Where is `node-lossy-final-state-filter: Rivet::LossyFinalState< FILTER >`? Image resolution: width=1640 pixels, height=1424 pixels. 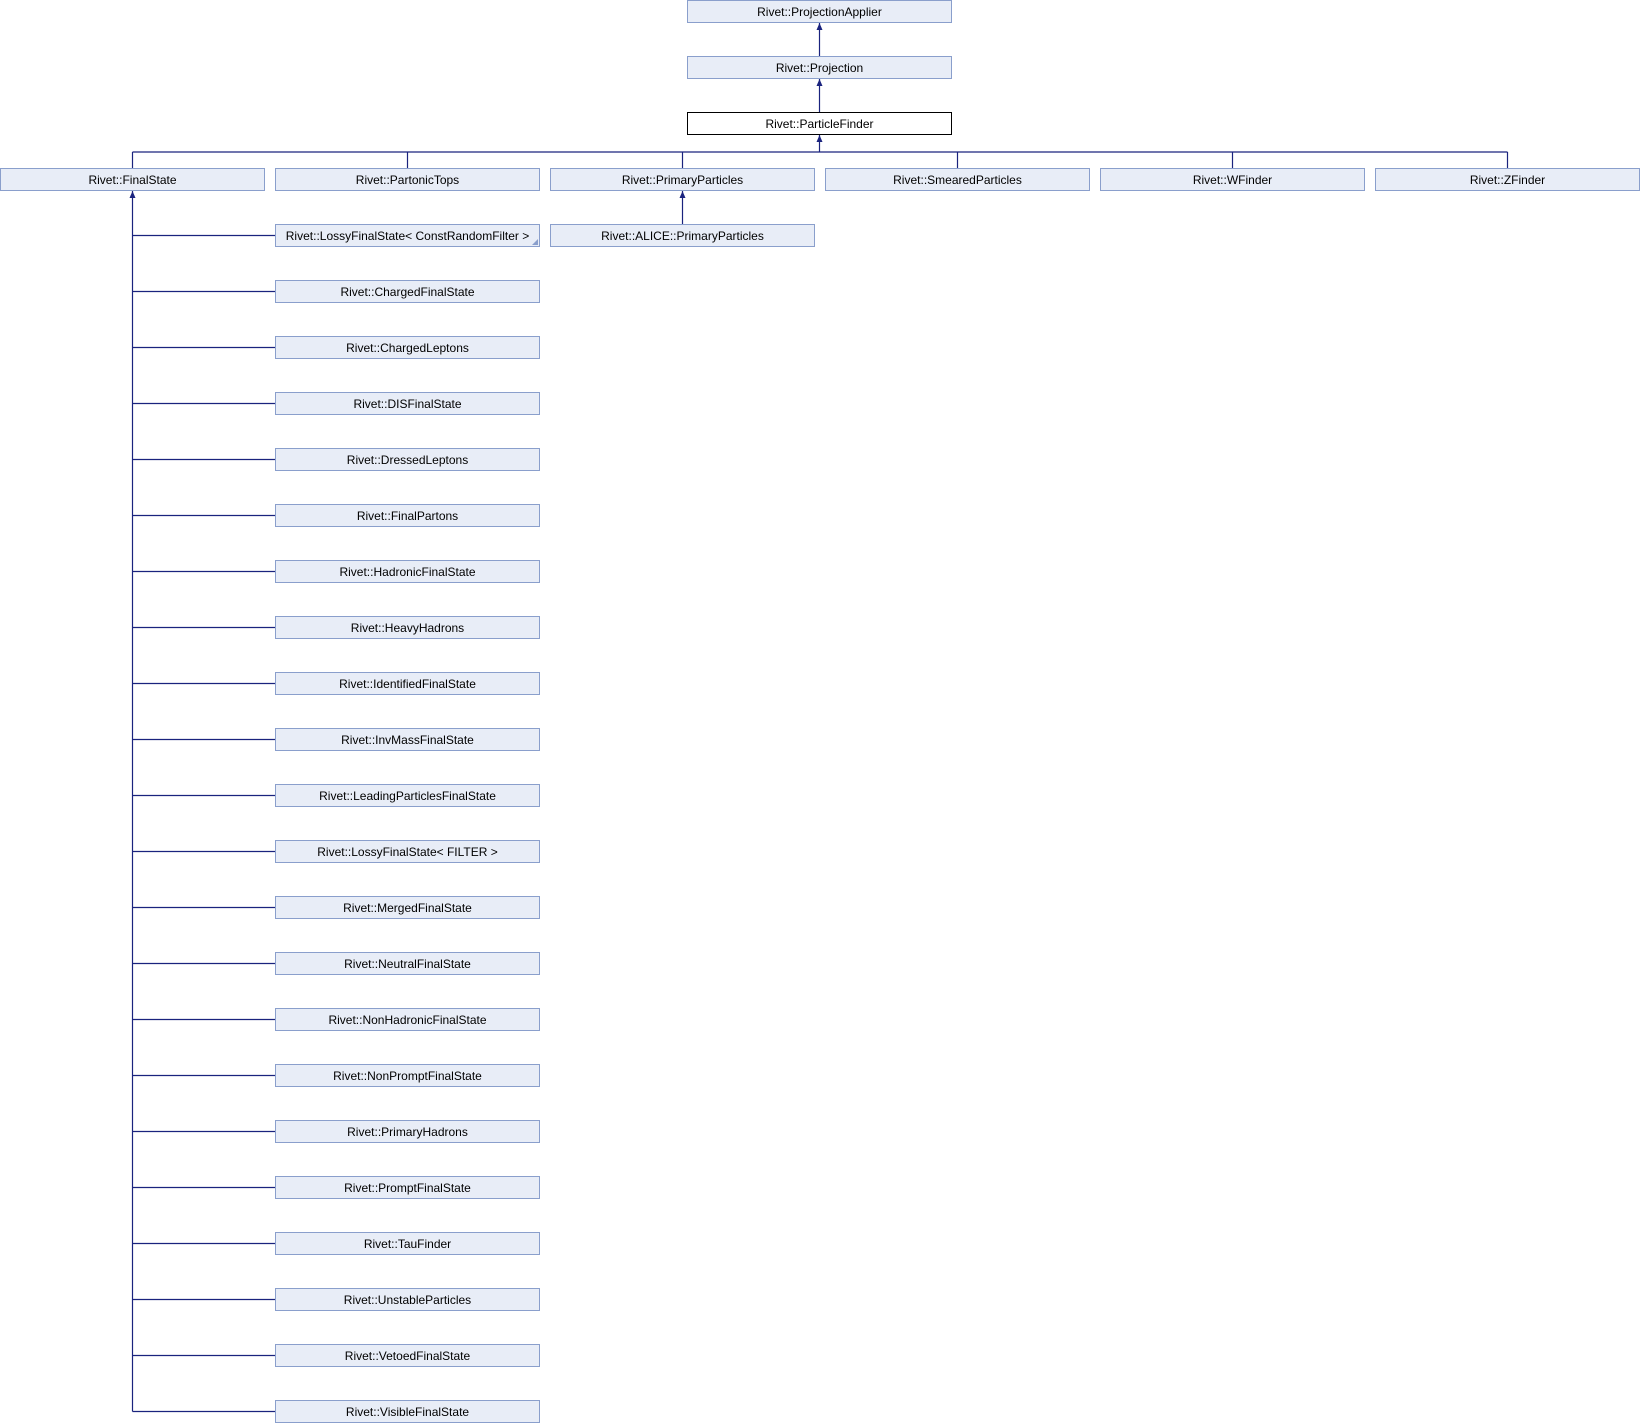 node-lossy-final-state-filter: Rivet::LossyFinalState< FILTER > is located at coordinates (407, 851).